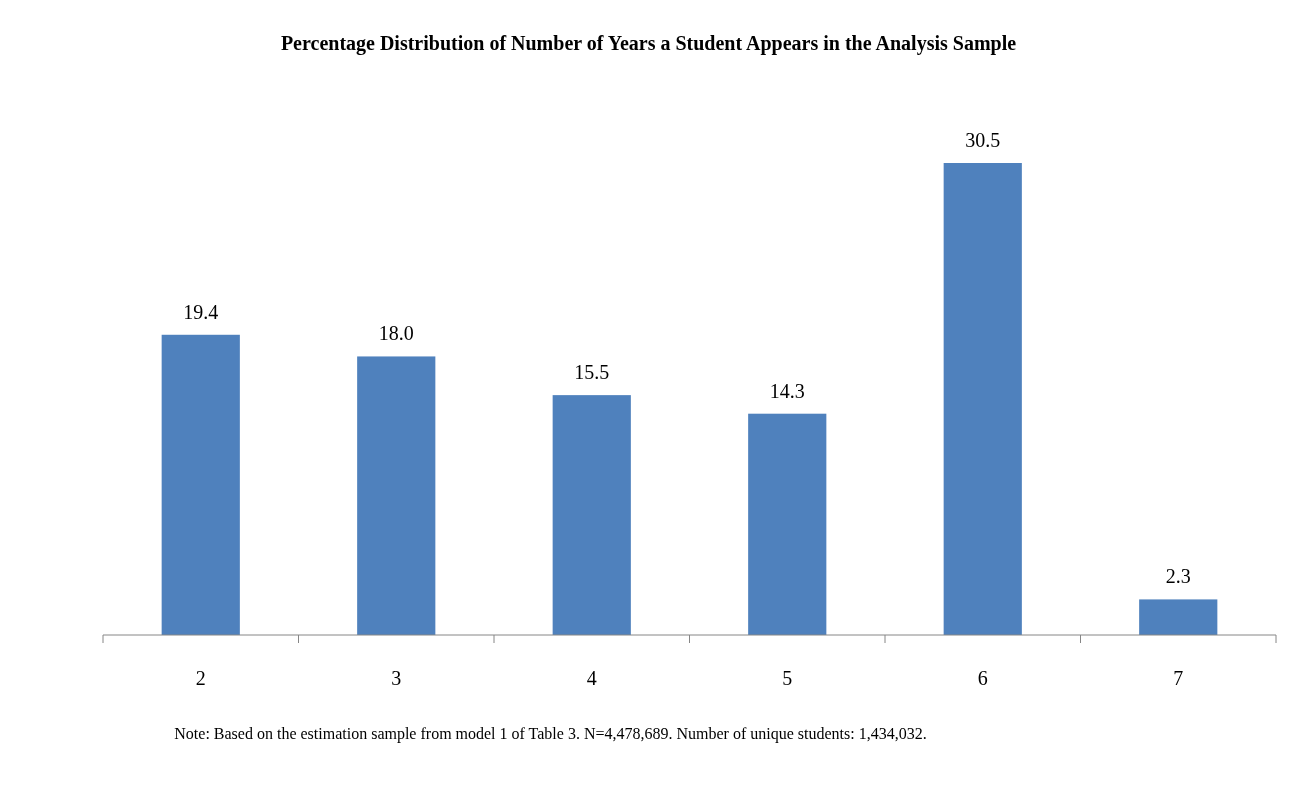 This screenshot has width=1301, height=785. Describe the element at coordinates (983, 140) in the screenshot. I see `data-label: 30.5` at that location.